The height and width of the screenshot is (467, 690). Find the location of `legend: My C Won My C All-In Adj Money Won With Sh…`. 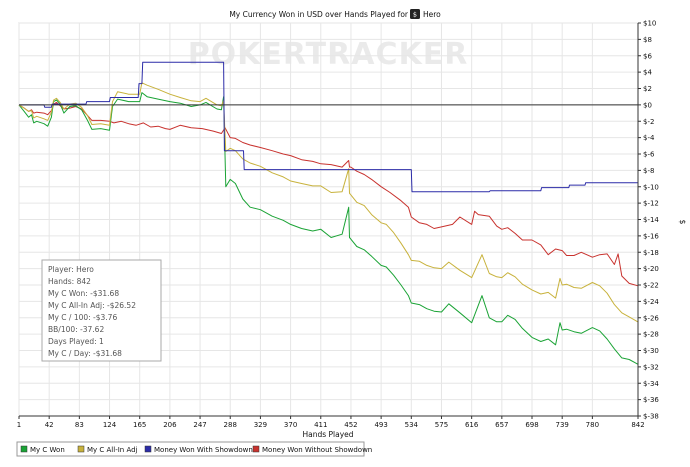

legend: My C Won My C All-In Adj Money Won With Sh… is located at coordinates (194, 449).